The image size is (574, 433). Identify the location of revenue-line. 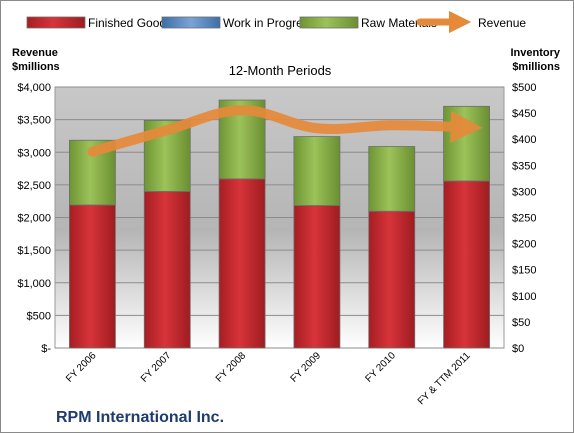
(285, 131).